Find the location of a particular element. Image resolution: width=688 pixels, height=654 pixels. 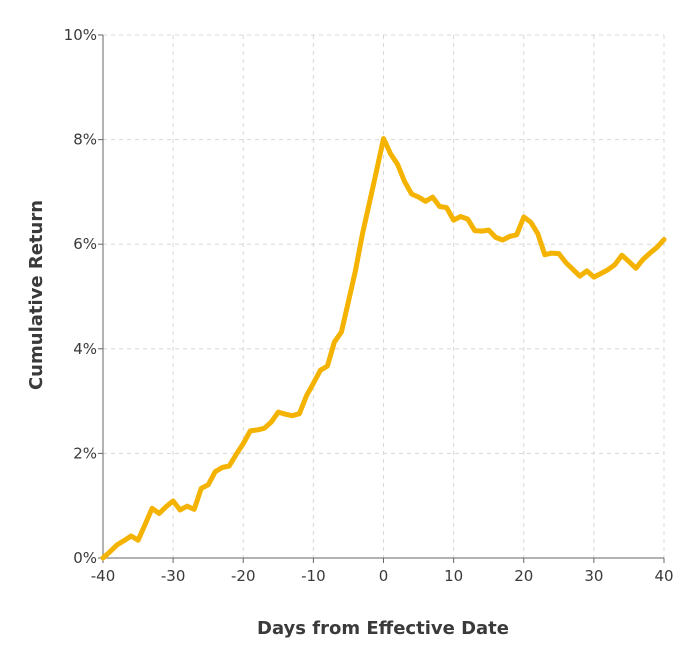

y-tick-label: 0% is located at coordinates (85, 558).